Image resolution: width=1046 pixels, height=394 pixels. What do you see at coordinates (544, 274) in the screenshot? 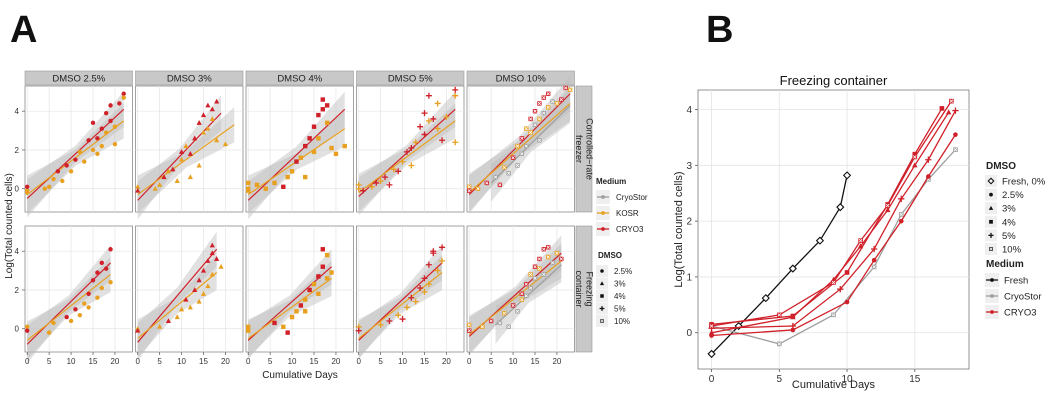
I see `data-point-20-cross` at bounding box center [544, 274].